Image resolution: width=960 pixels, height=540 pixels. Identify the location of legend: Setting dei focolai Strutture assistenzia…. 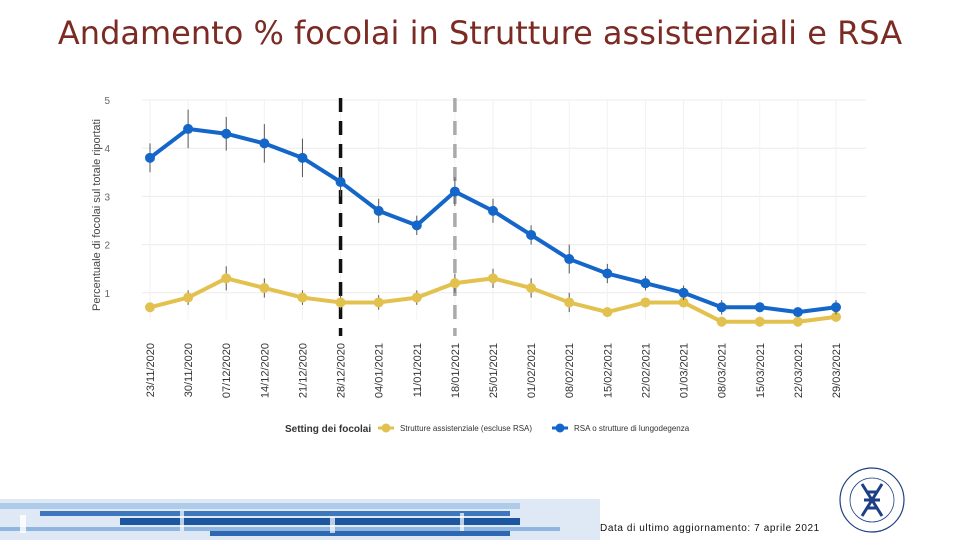
(487, 429).